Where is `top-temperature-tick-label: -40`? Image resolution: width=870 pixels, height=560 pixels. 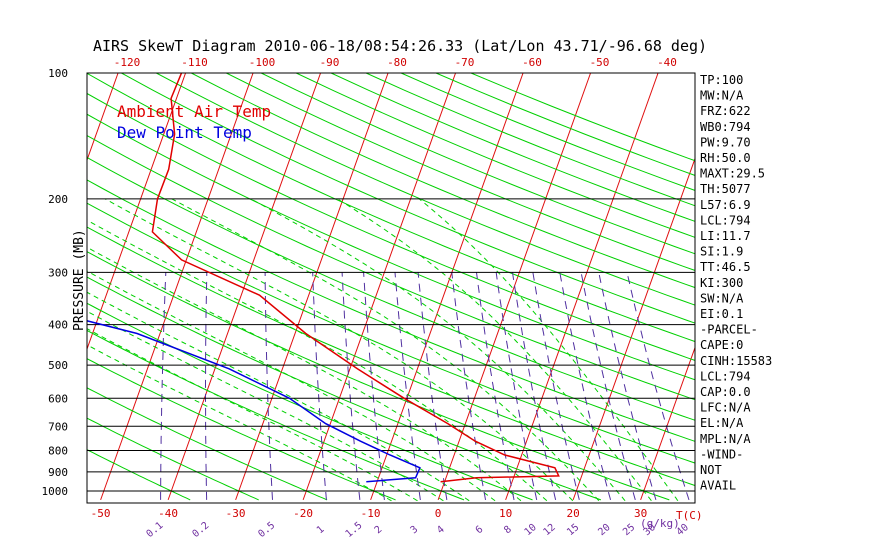 top-temperature-tick-label: -40 is located at coordinates (667, 62).